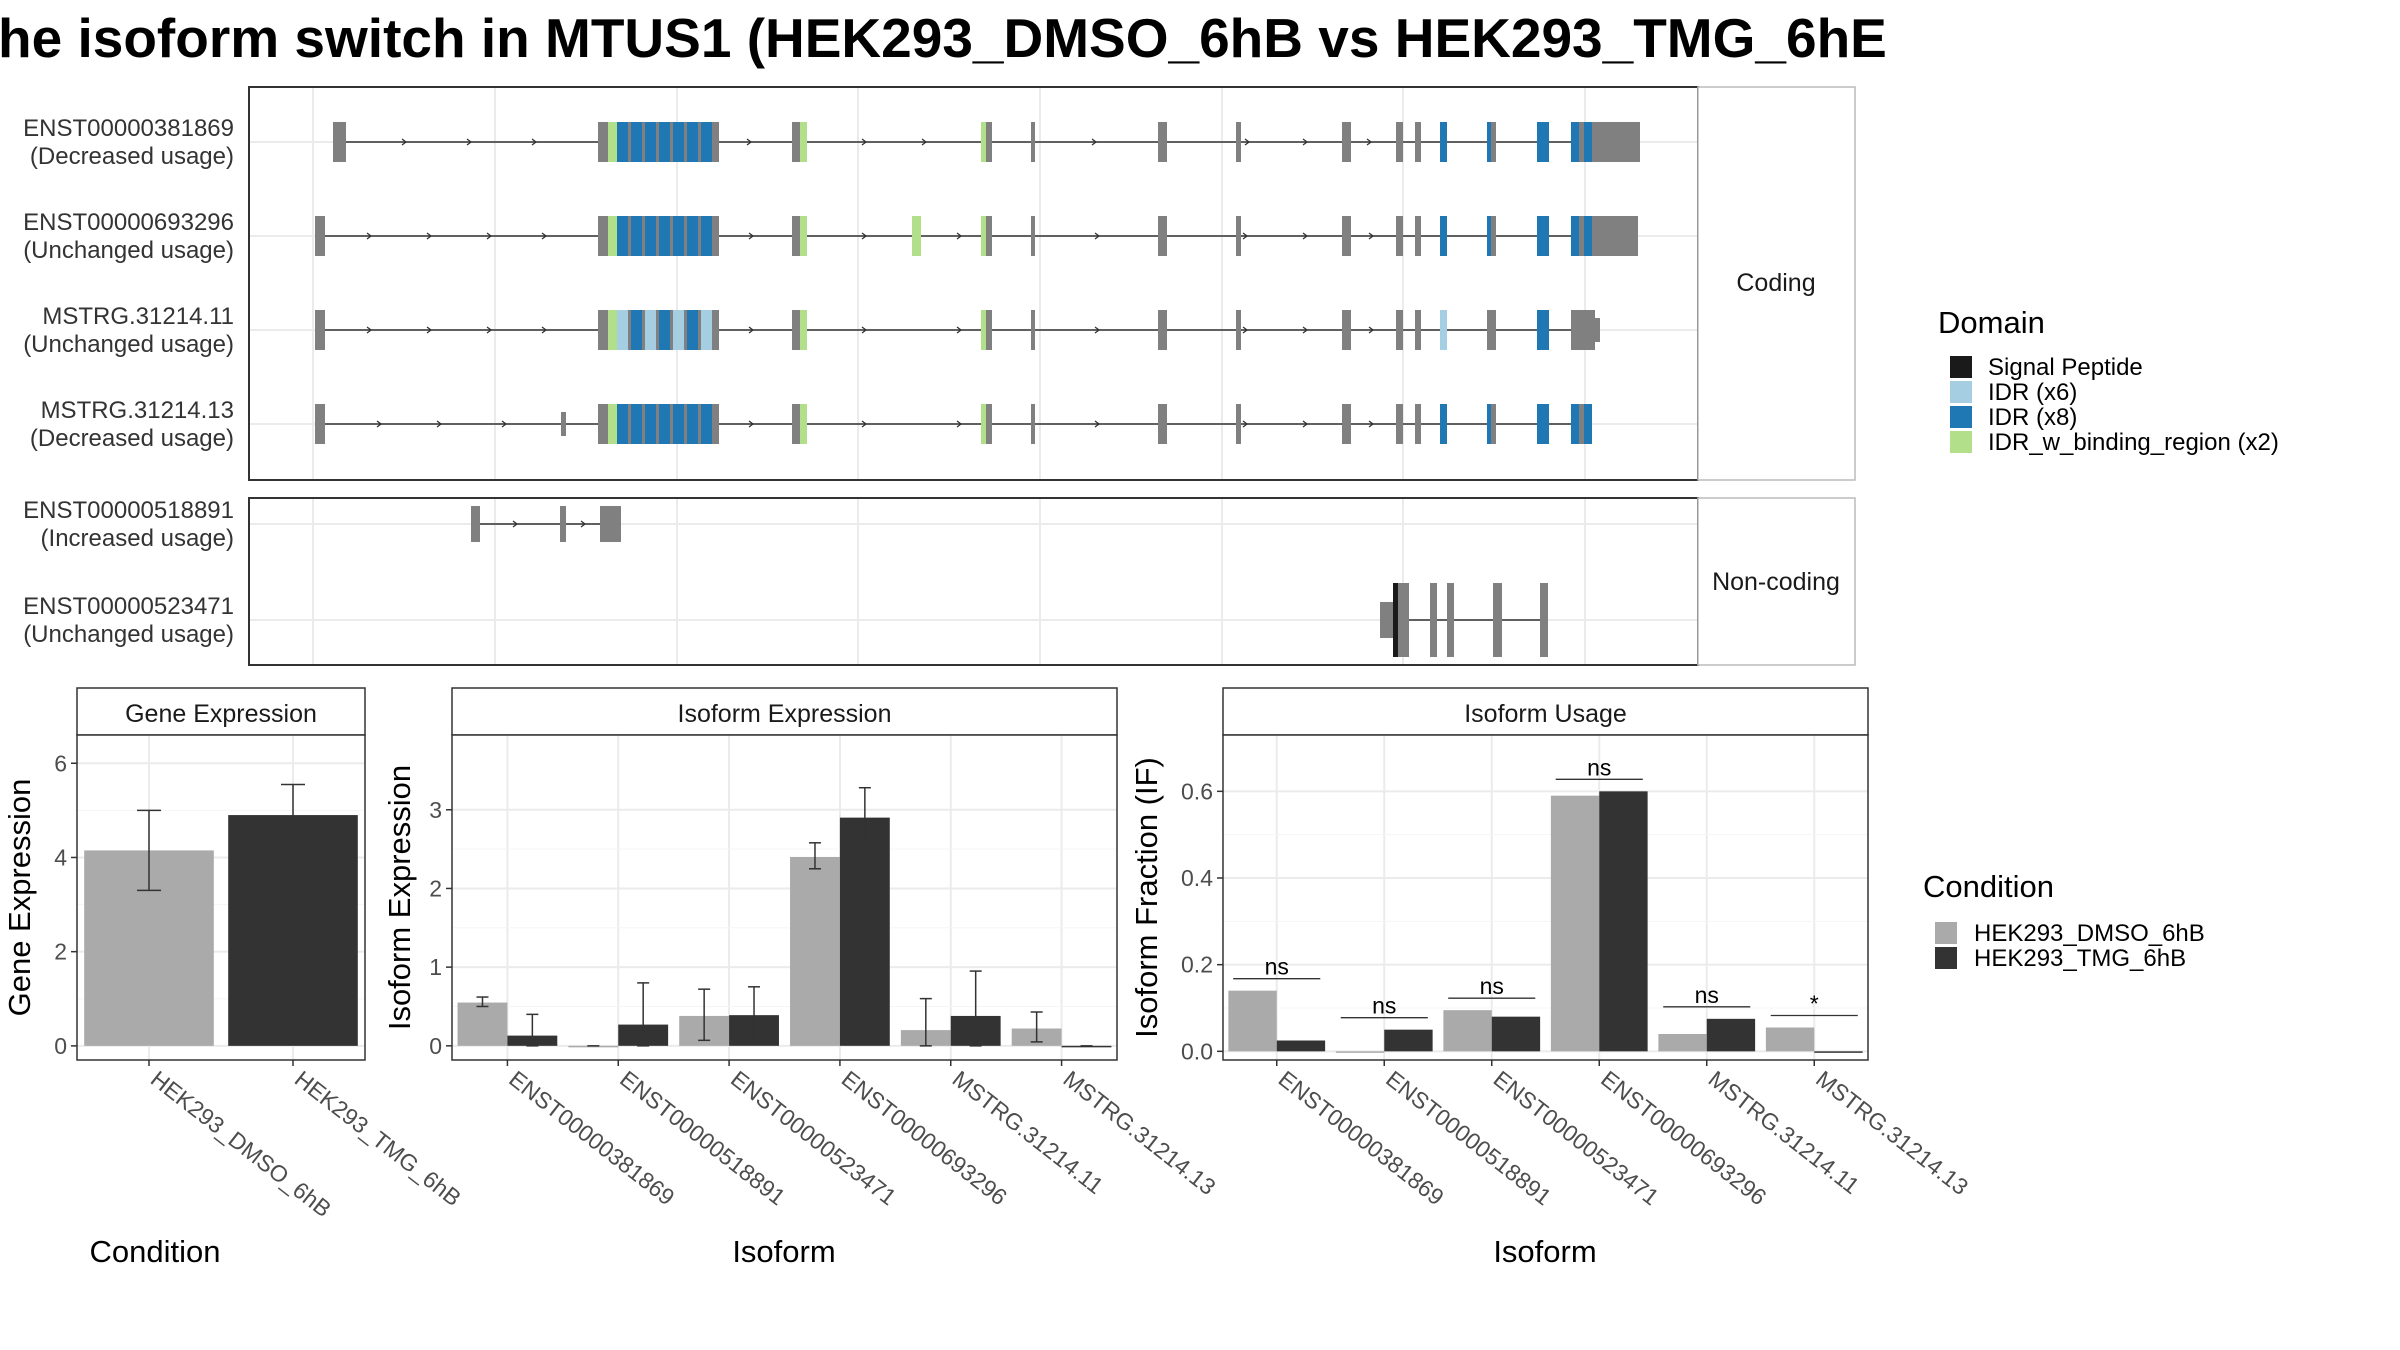 The height and width of the screenshot is (1350, 2400). What do you see at coordinates (155, 1251) in the screenshot?
I see `x-axis-title: Condition` at bounding box center [155, 1251].